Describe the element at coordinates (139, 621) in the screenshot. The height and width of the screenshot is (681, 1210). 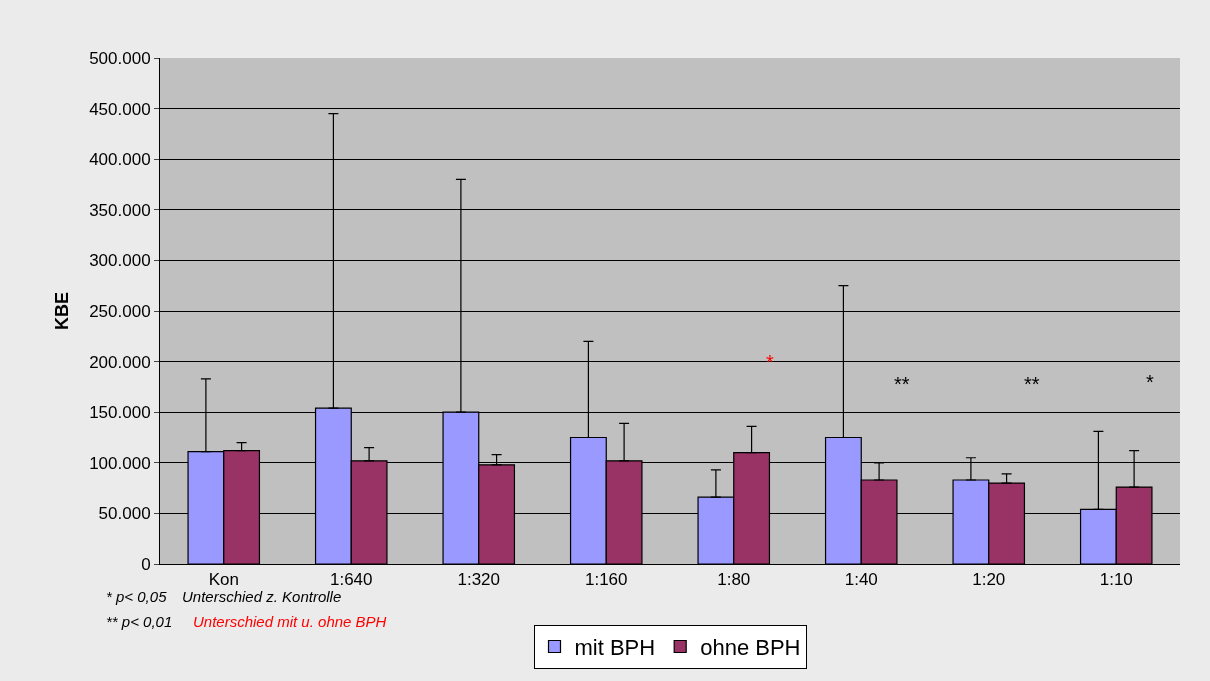
I see `text: ** p< 0,01` at that location.